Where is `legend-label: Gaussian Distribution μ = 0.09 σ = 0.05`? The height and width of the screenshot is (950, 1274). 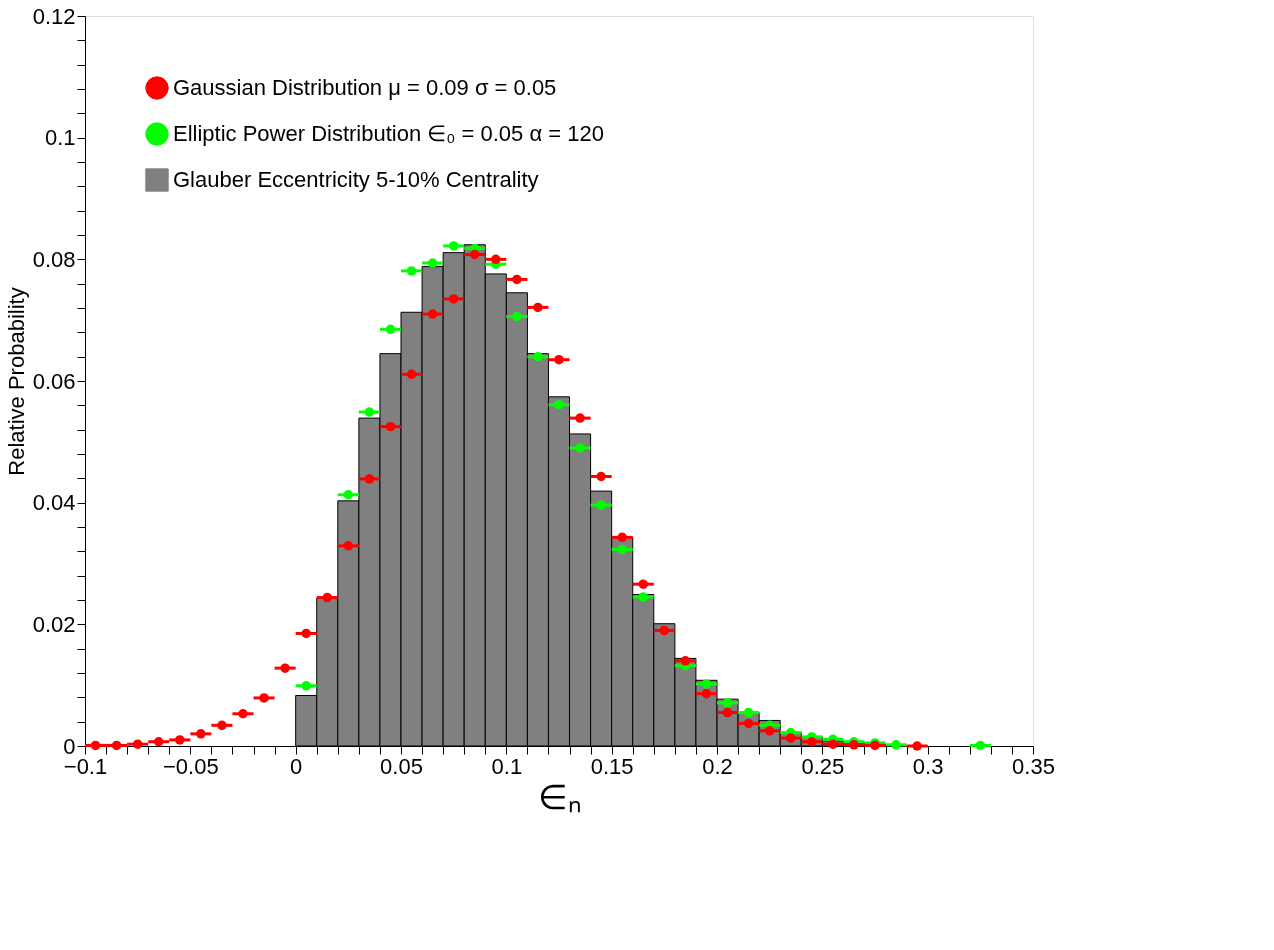 legend-label: Gaussian Distribution μ = 0.09 σ = 0.05 is located at coordinates (365, 87).